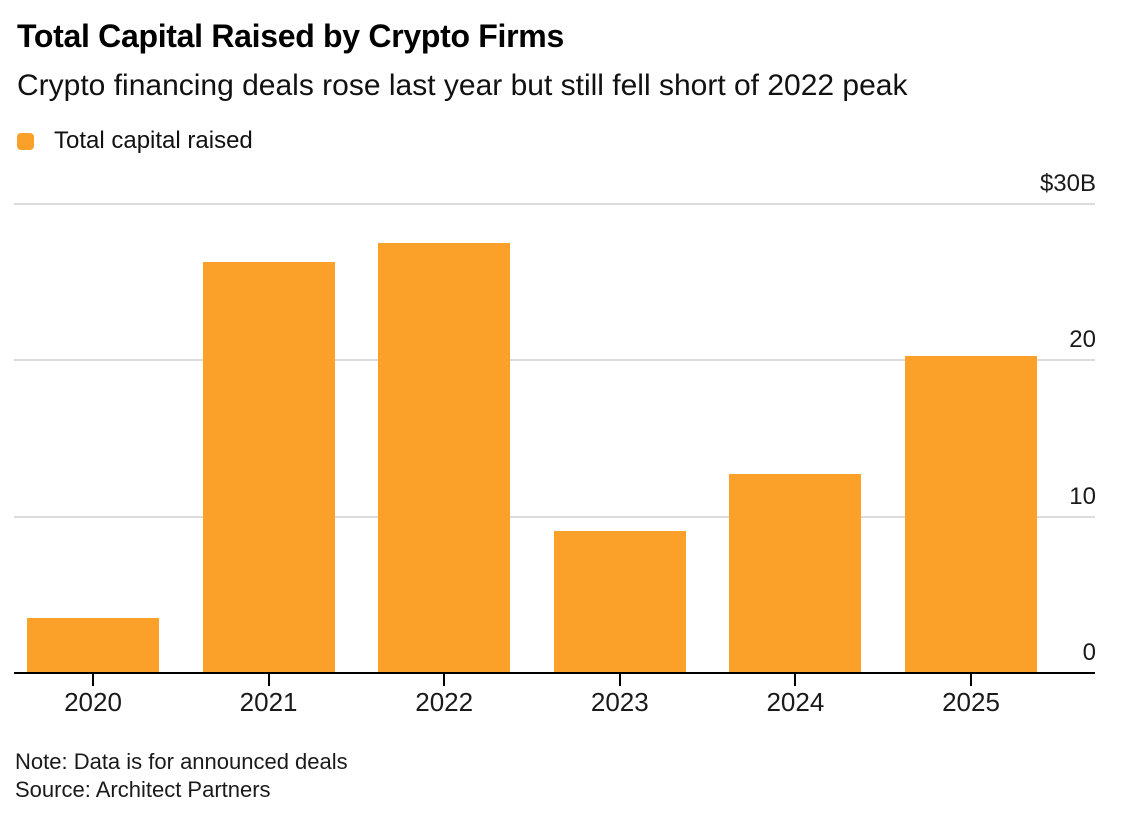 This screenshot has width=1129, height=823. Describe the element at coordinates (1082, 340) in the screenshot. I see `y-axis-label-20: 20` at that location.